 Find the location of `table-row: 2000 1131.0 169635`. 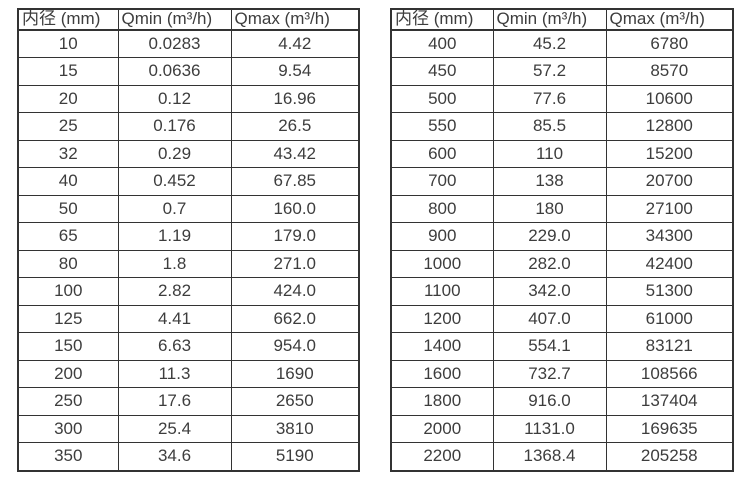

table-row: 2000 1131.0 169635 is located at coordinates (562, 429).